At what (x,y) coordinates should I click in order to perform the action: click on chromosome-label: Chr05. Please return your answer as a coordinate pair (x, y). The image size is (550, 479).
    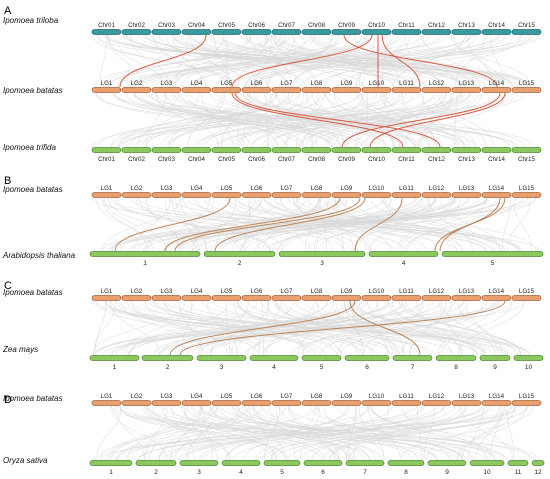
    Looking at the image, I should click on (226, 159).